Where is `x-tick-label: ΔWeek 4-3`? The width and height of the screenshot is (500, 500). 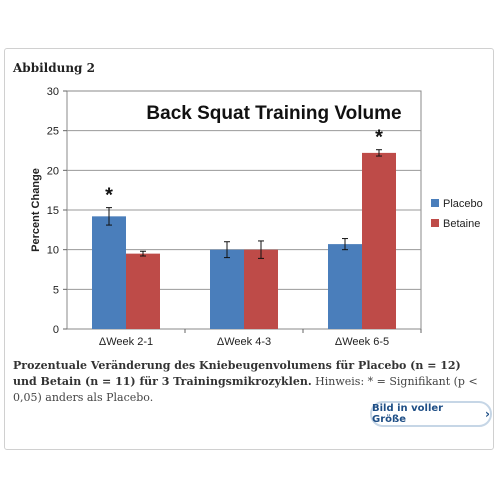
x-tick-label: ΔWeek 4-3 is located at coordinates (244, 342).